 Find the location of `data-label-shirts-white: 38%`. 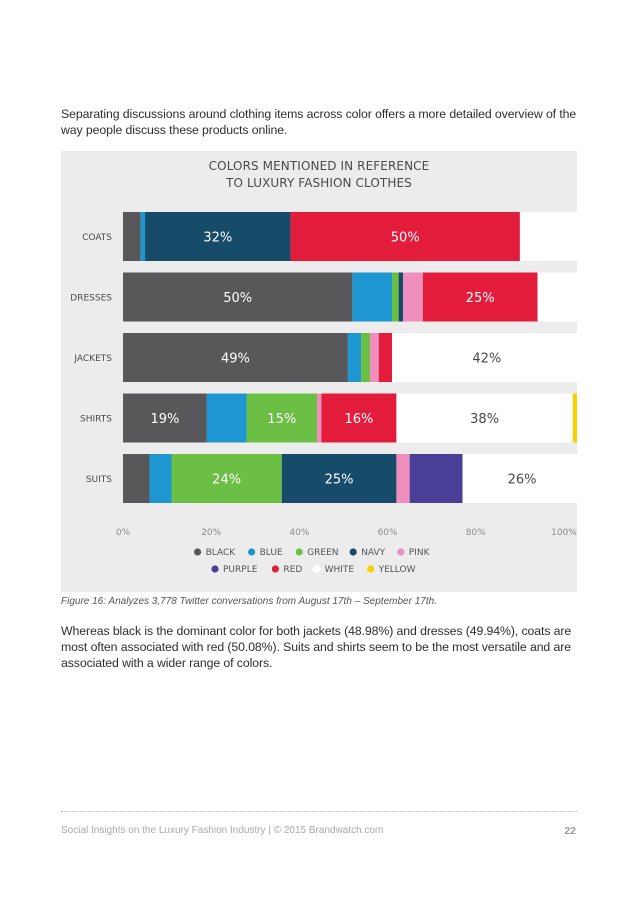

data-label-shirts-white: 38% is located at coordinates (484, 419).